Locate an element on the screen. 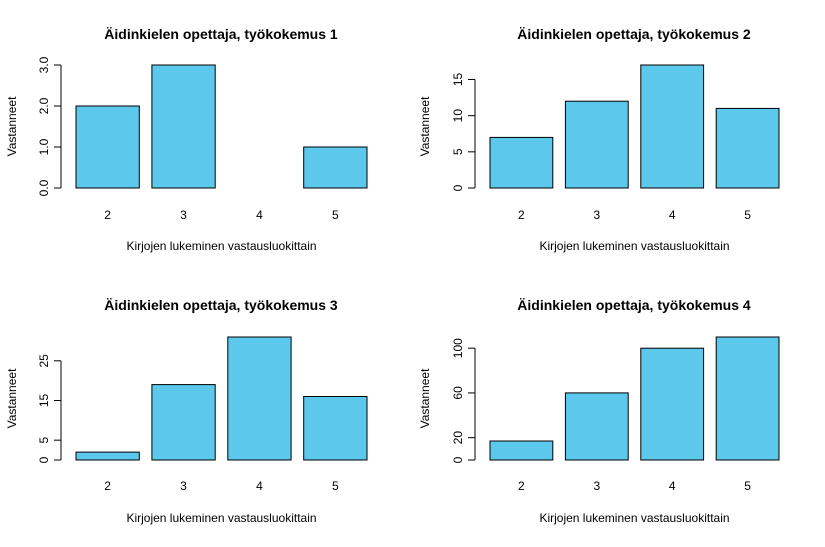  chart-title: Äidinkielen opettaja, työkokemus 3 is located at coordinates (221, 305).